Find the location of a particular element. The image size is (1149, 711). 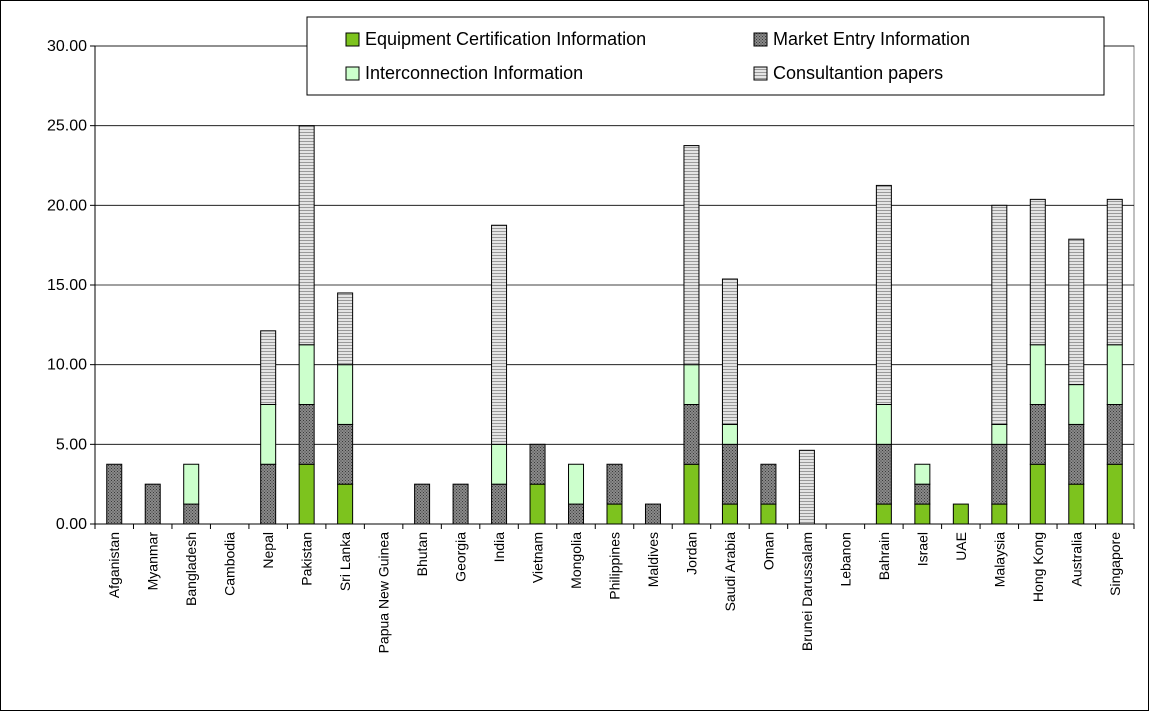

legend-swatch-equipment-certification-information is located at coordinates (352, 39).